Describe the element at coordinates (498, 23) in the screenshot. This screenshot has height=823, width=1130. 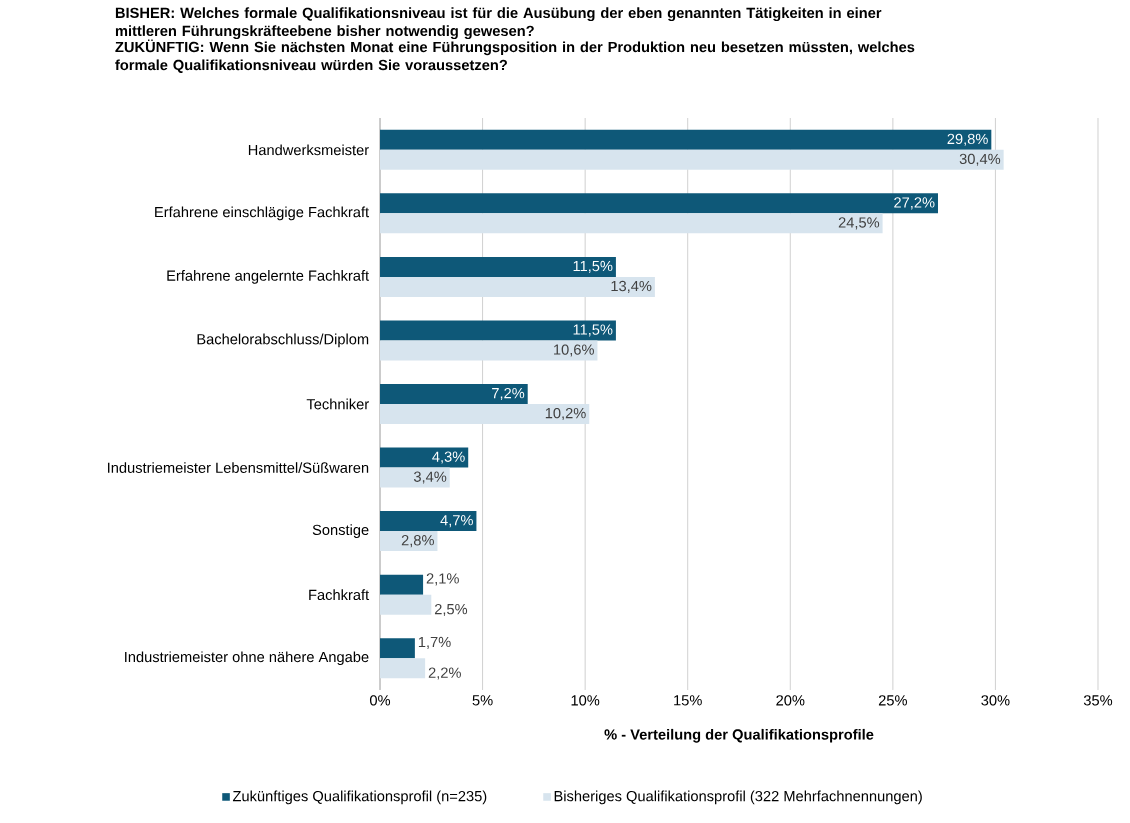
I see `chart-title: BISHER: Welches formale Qualifikationsniveau ist für die Ausübung der eben genannten Tätigkeiten in einer mittleren Führungskräfteebene bisher notwendig gewesen?` at that location.